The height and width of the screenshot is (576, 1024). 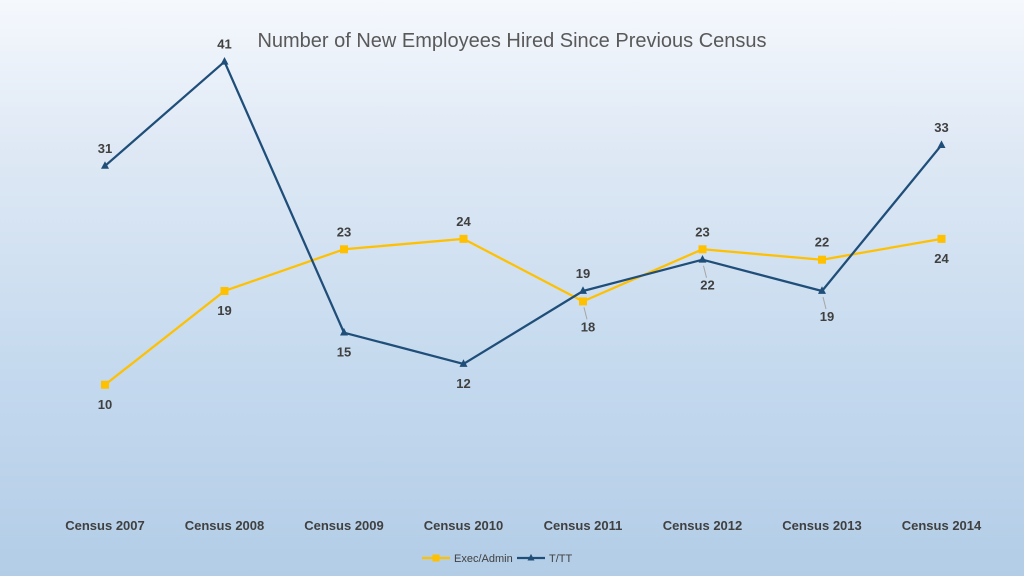 I want to click on data-label-t-tt-census-2013: 19, so click(x=827, y=316).